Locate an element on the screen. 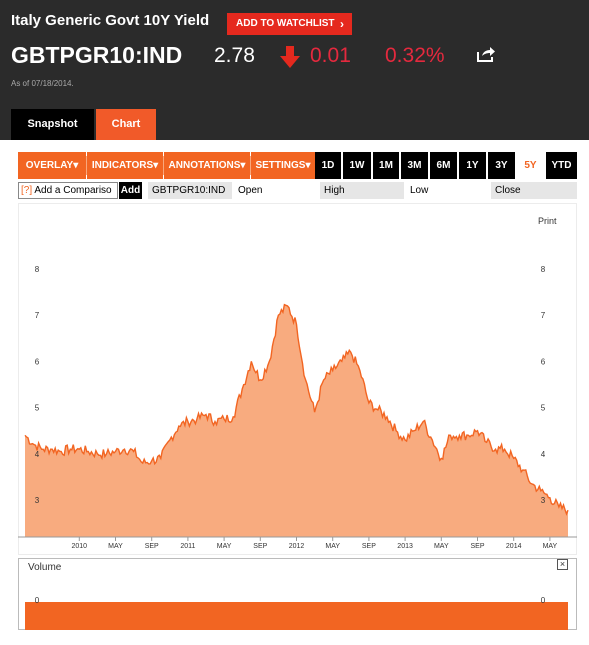  x-tick-label: 2013 is located at coordinates (405, 546).